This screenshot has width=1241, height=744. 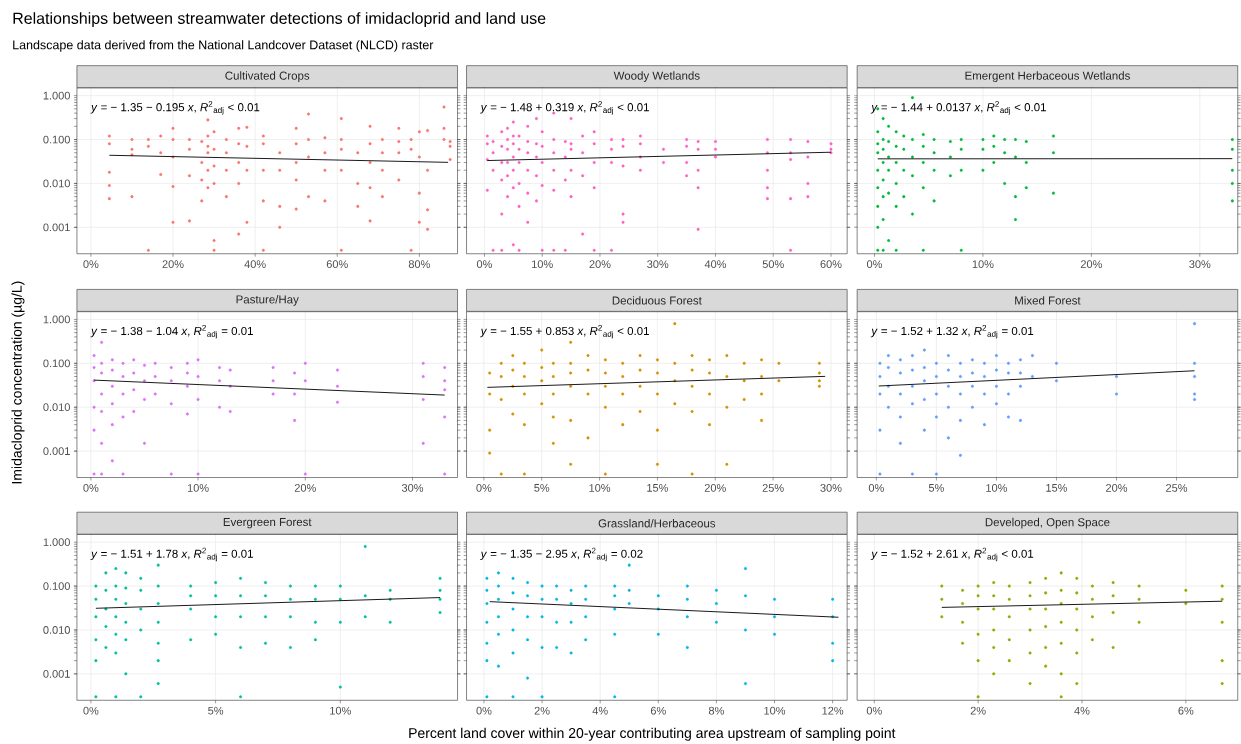 What do you see at coordinates (1048, 300) in the screenshot?
I see `text: Mixed Forest` at bounding box center [1048, 300].